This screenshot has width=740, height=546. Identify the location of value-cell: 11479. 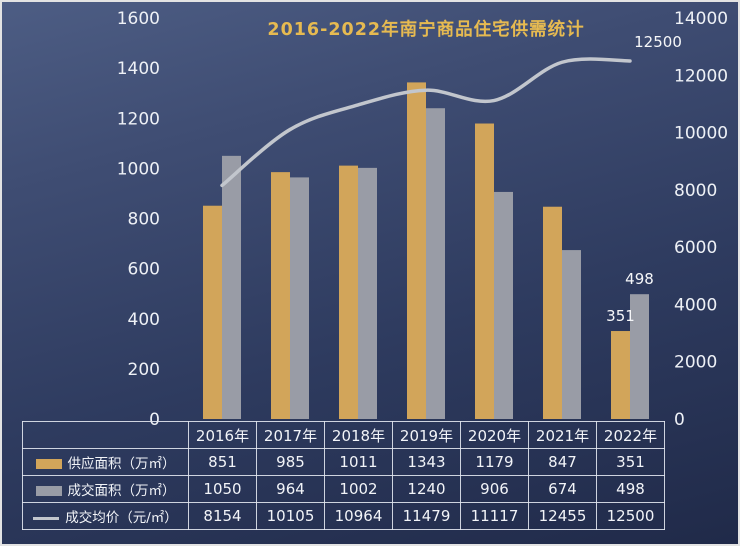
(426, 516).